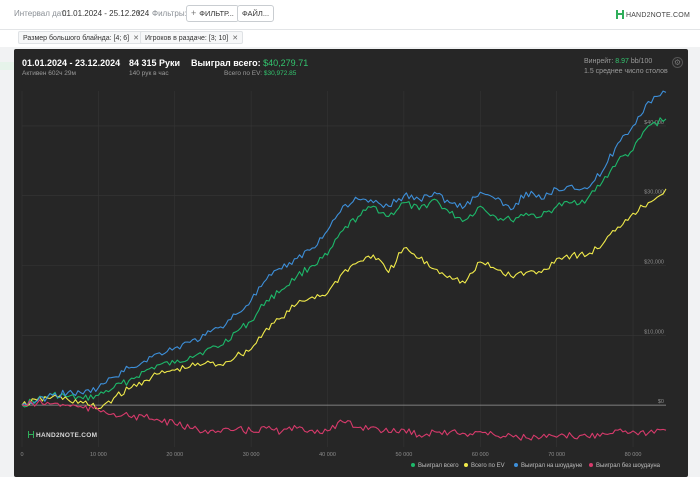 The image size is (700, 477). What do you see at coordinates (286, 63) in the screenshot?
I see `won-value: $40,279.71` at bounding box center [286, 63].